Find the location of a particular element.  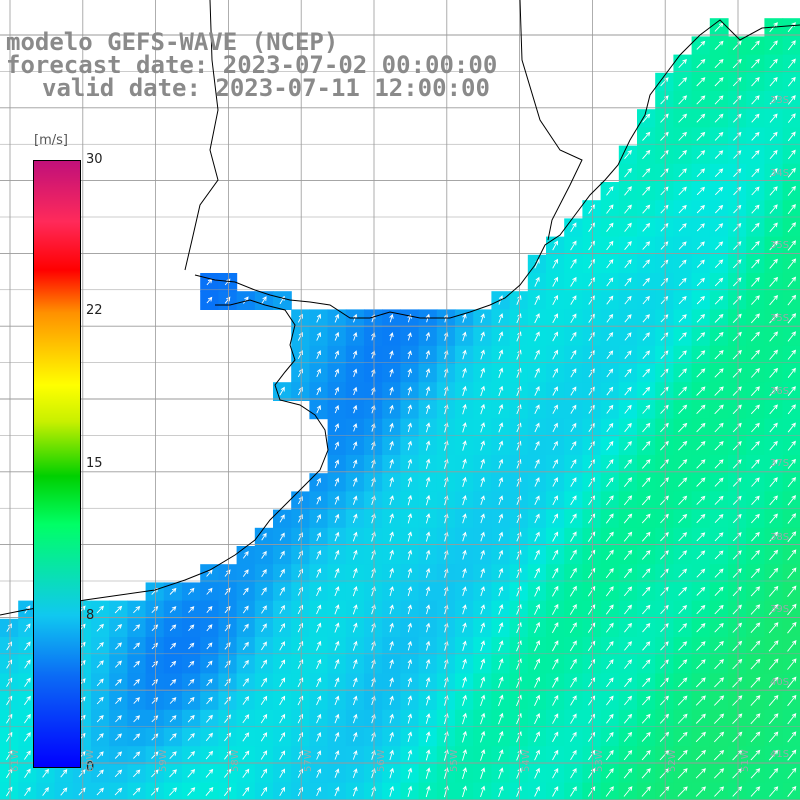

lat-label-39s: 39S is located at coordinates (780, 609).